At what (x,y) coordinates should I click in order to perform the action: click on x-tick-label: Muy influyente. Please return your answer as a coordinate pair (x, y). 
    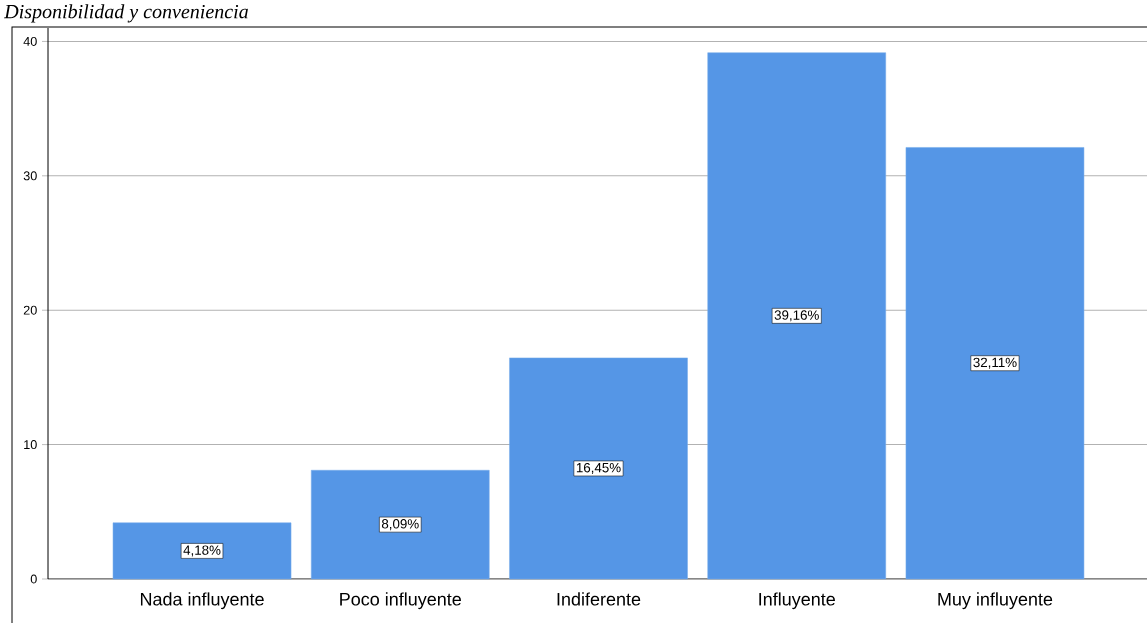
    Looking at the image, I should click on (995, 601).